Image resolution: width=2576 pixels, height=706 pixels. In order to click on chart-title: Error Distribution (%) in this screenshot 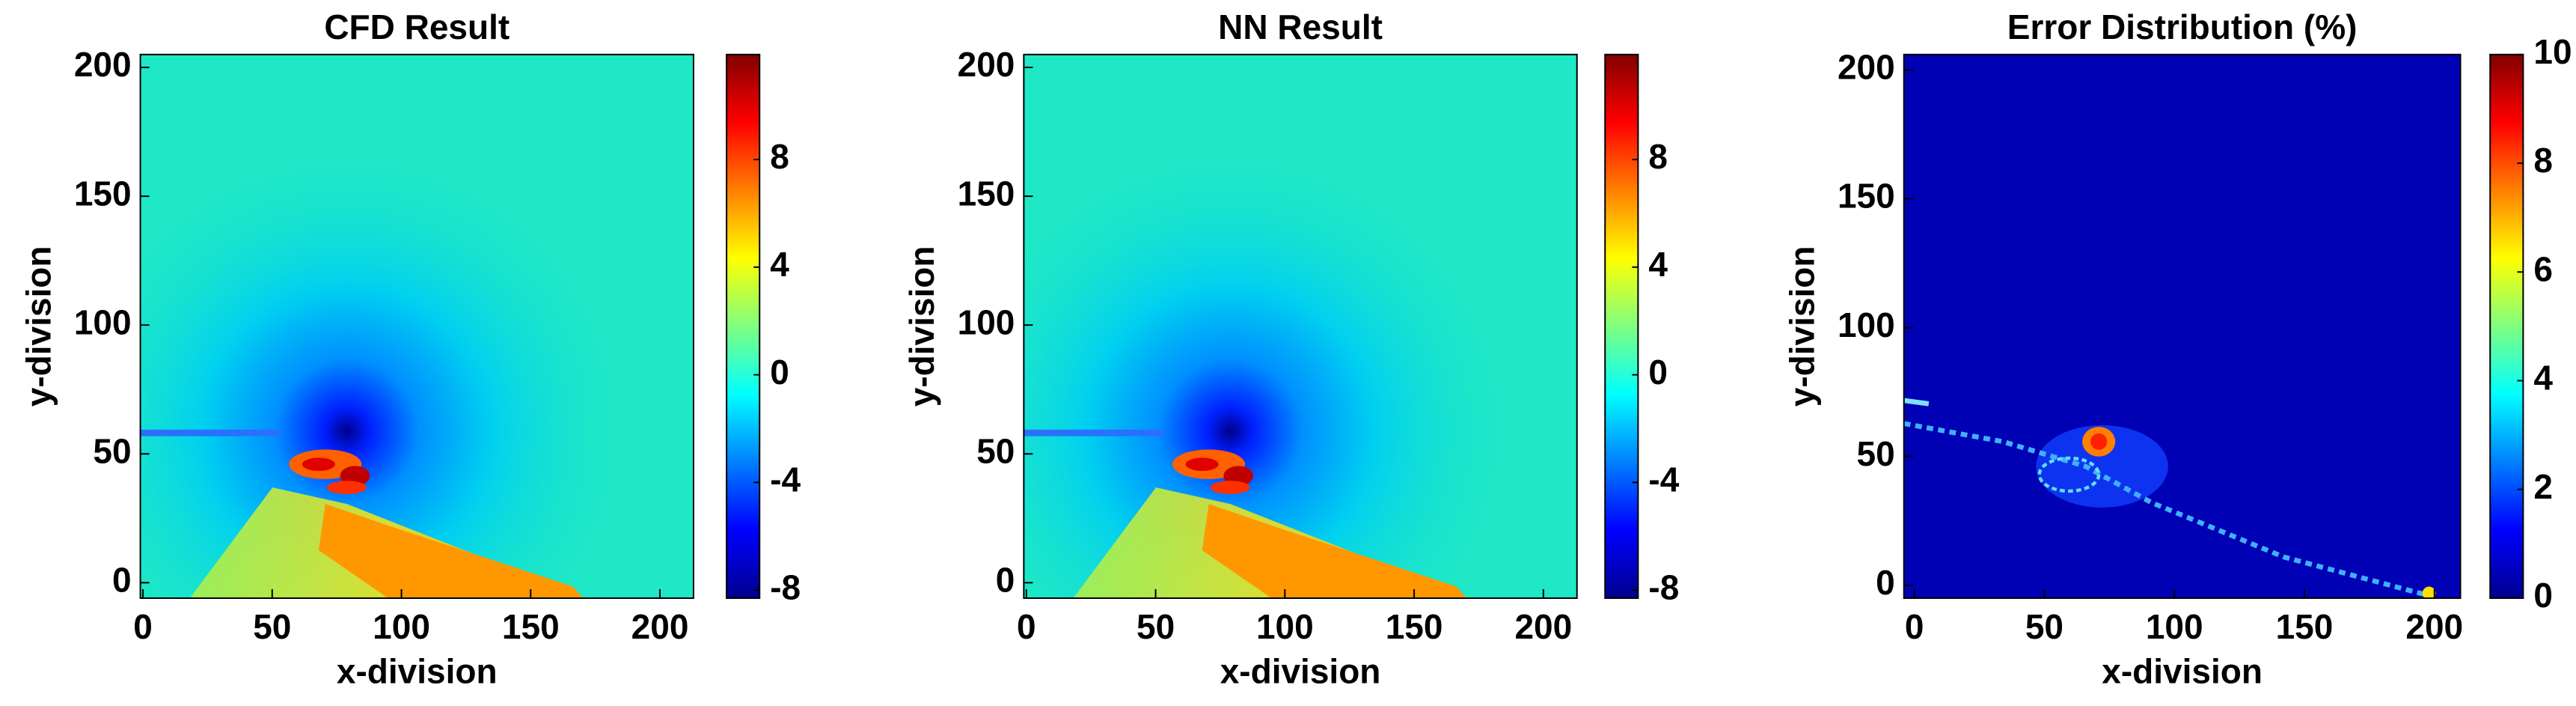, I will do `click(2182, 27)`.